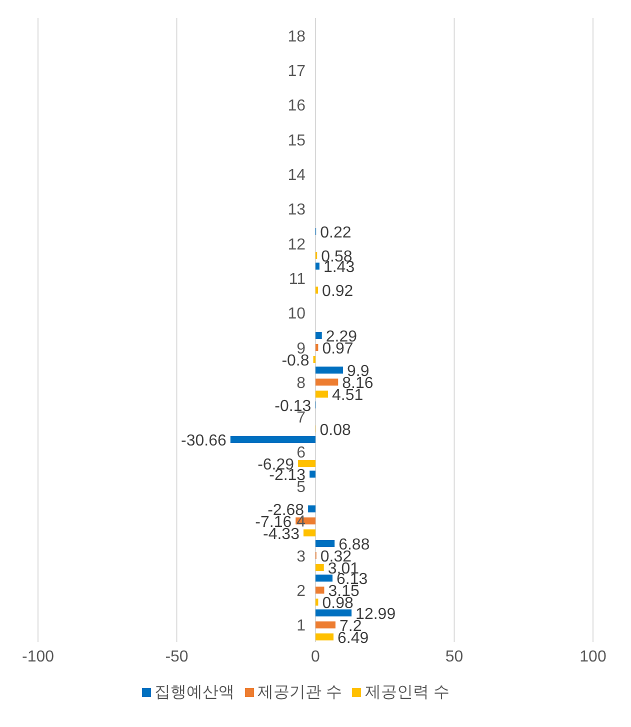  Describe the element at coordinates (38, 657) in the screenshot. I see `x-tick-label: -100` at that location.